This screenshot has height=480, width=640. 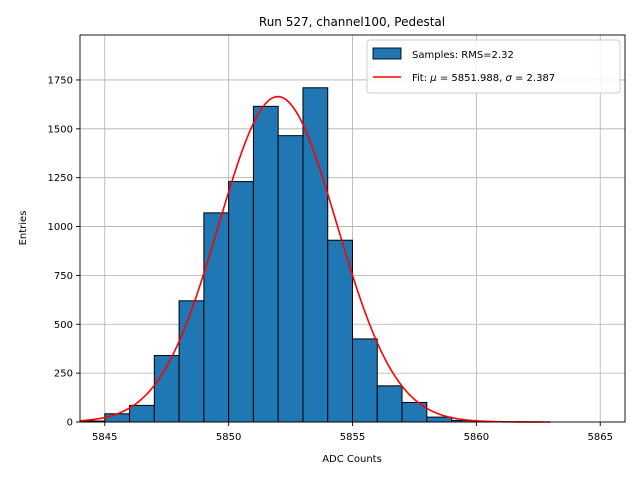 I want to click on x-tick-label: 5855, so click(x=352, y=437).